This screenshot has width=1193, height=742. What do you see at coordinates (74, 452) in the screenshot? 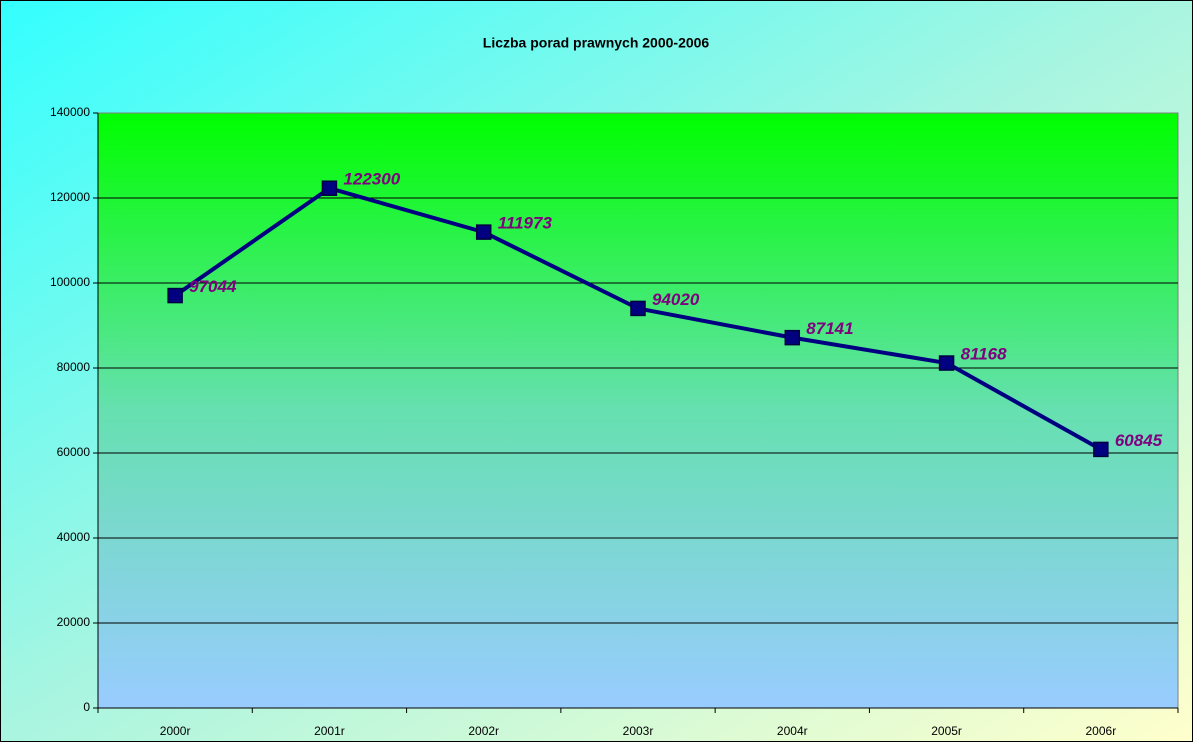
I see `y-tick-label: 60000` at bounding box center [74, 452].